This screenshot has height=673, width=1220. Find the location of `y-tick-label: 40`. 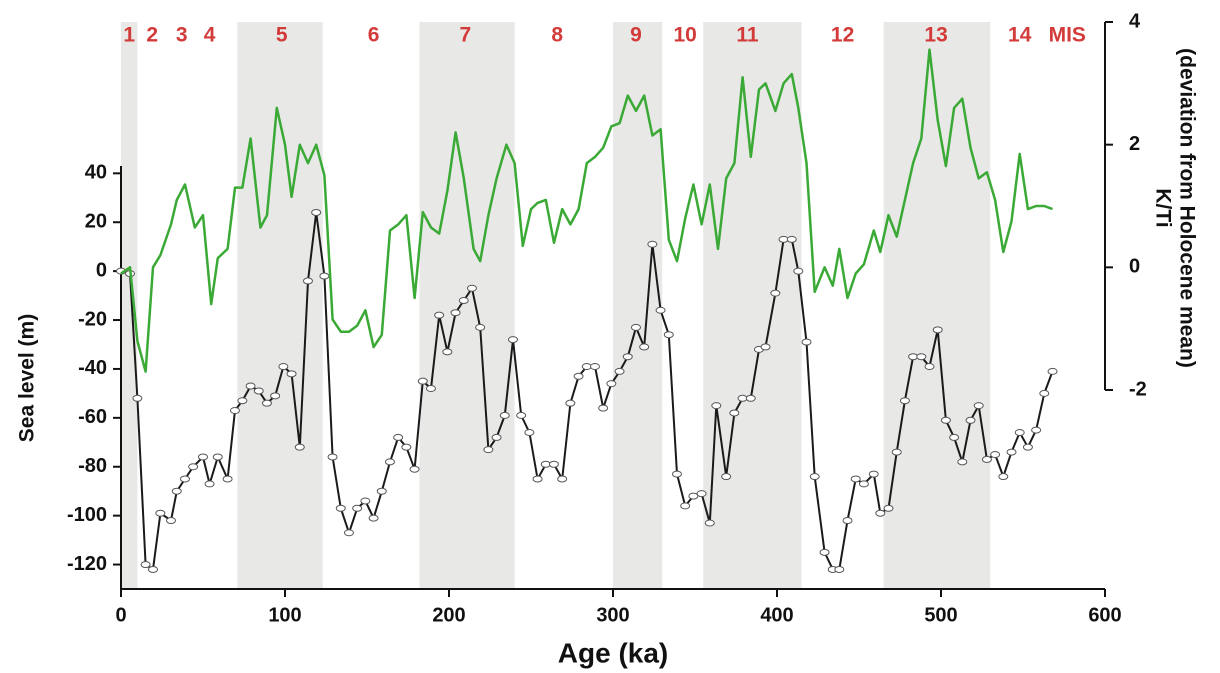

y-tick-label: 40 is located at coordinates (96, 173).